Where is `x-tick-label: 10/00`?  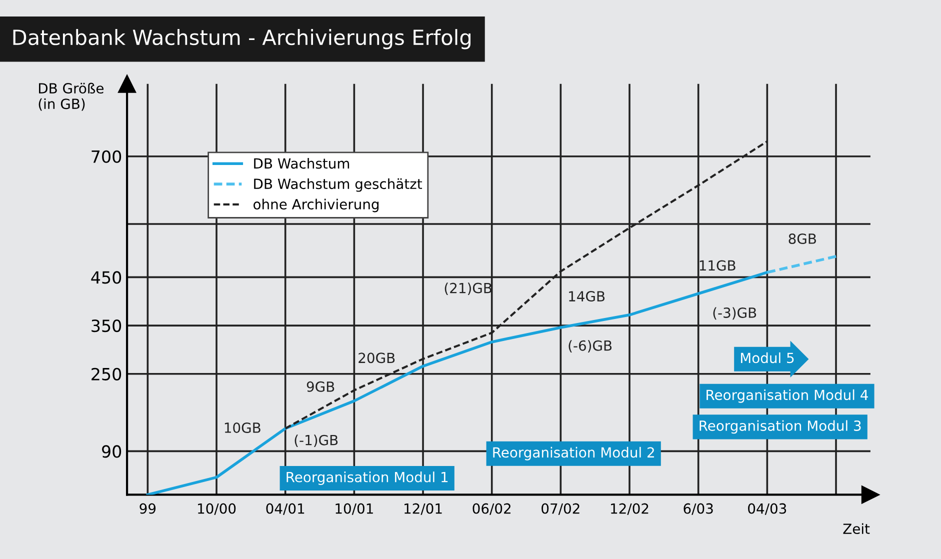
x-tick-label: 10/00 is located at coordinates (217, 509).